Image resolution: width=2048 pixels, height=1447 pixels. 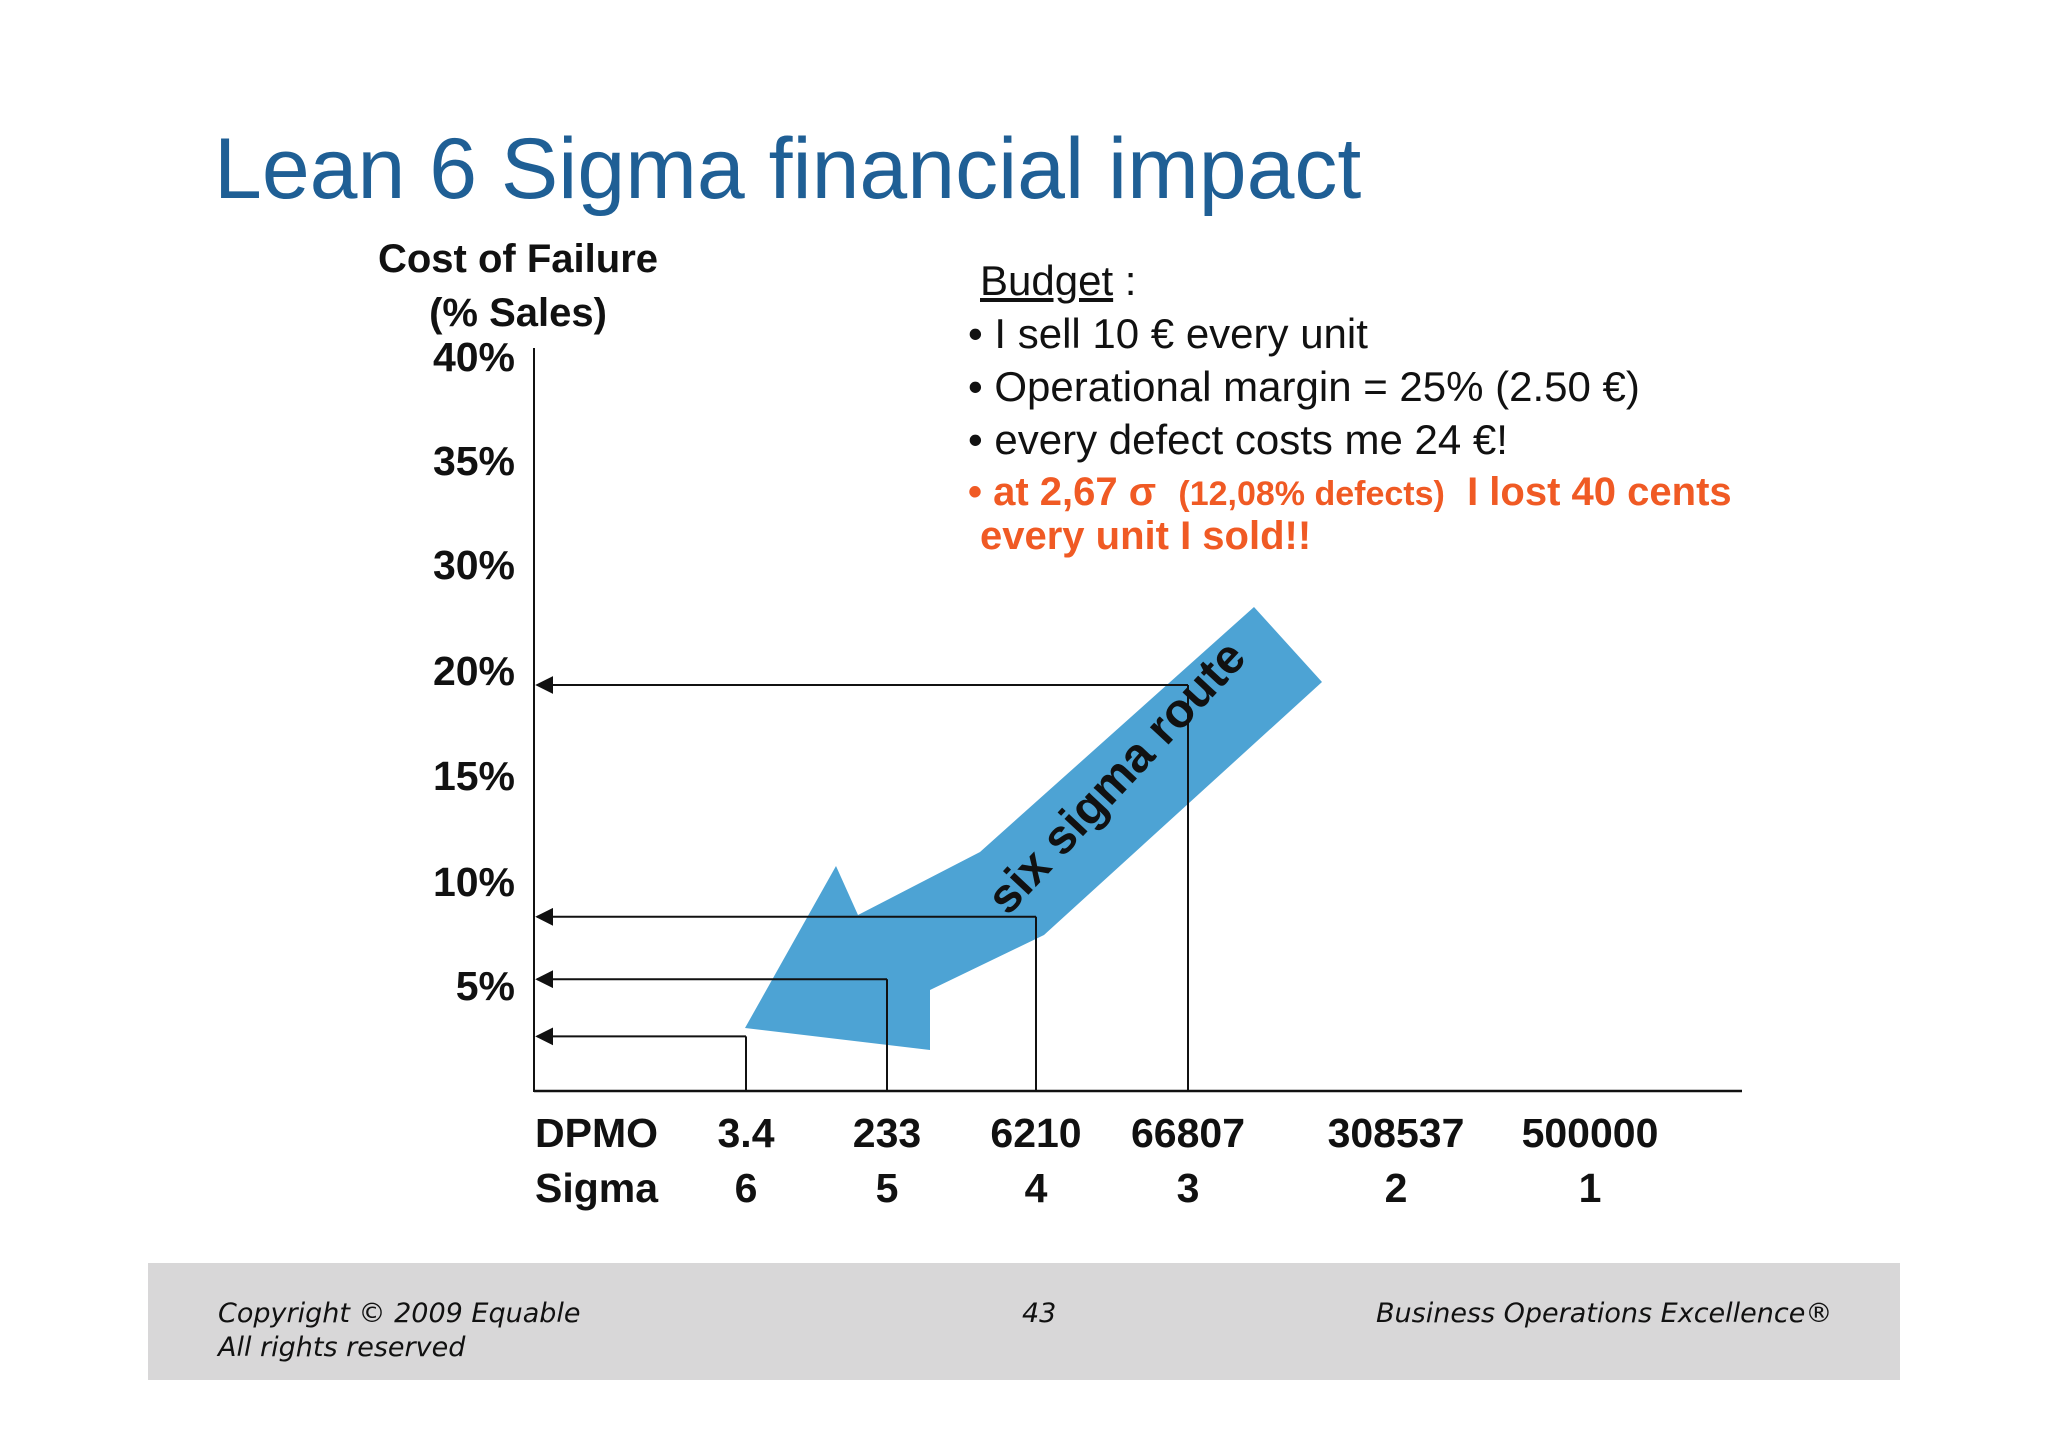 I want to click on x-tick-dpmo: 66807, so click(x=1188, y=1133).